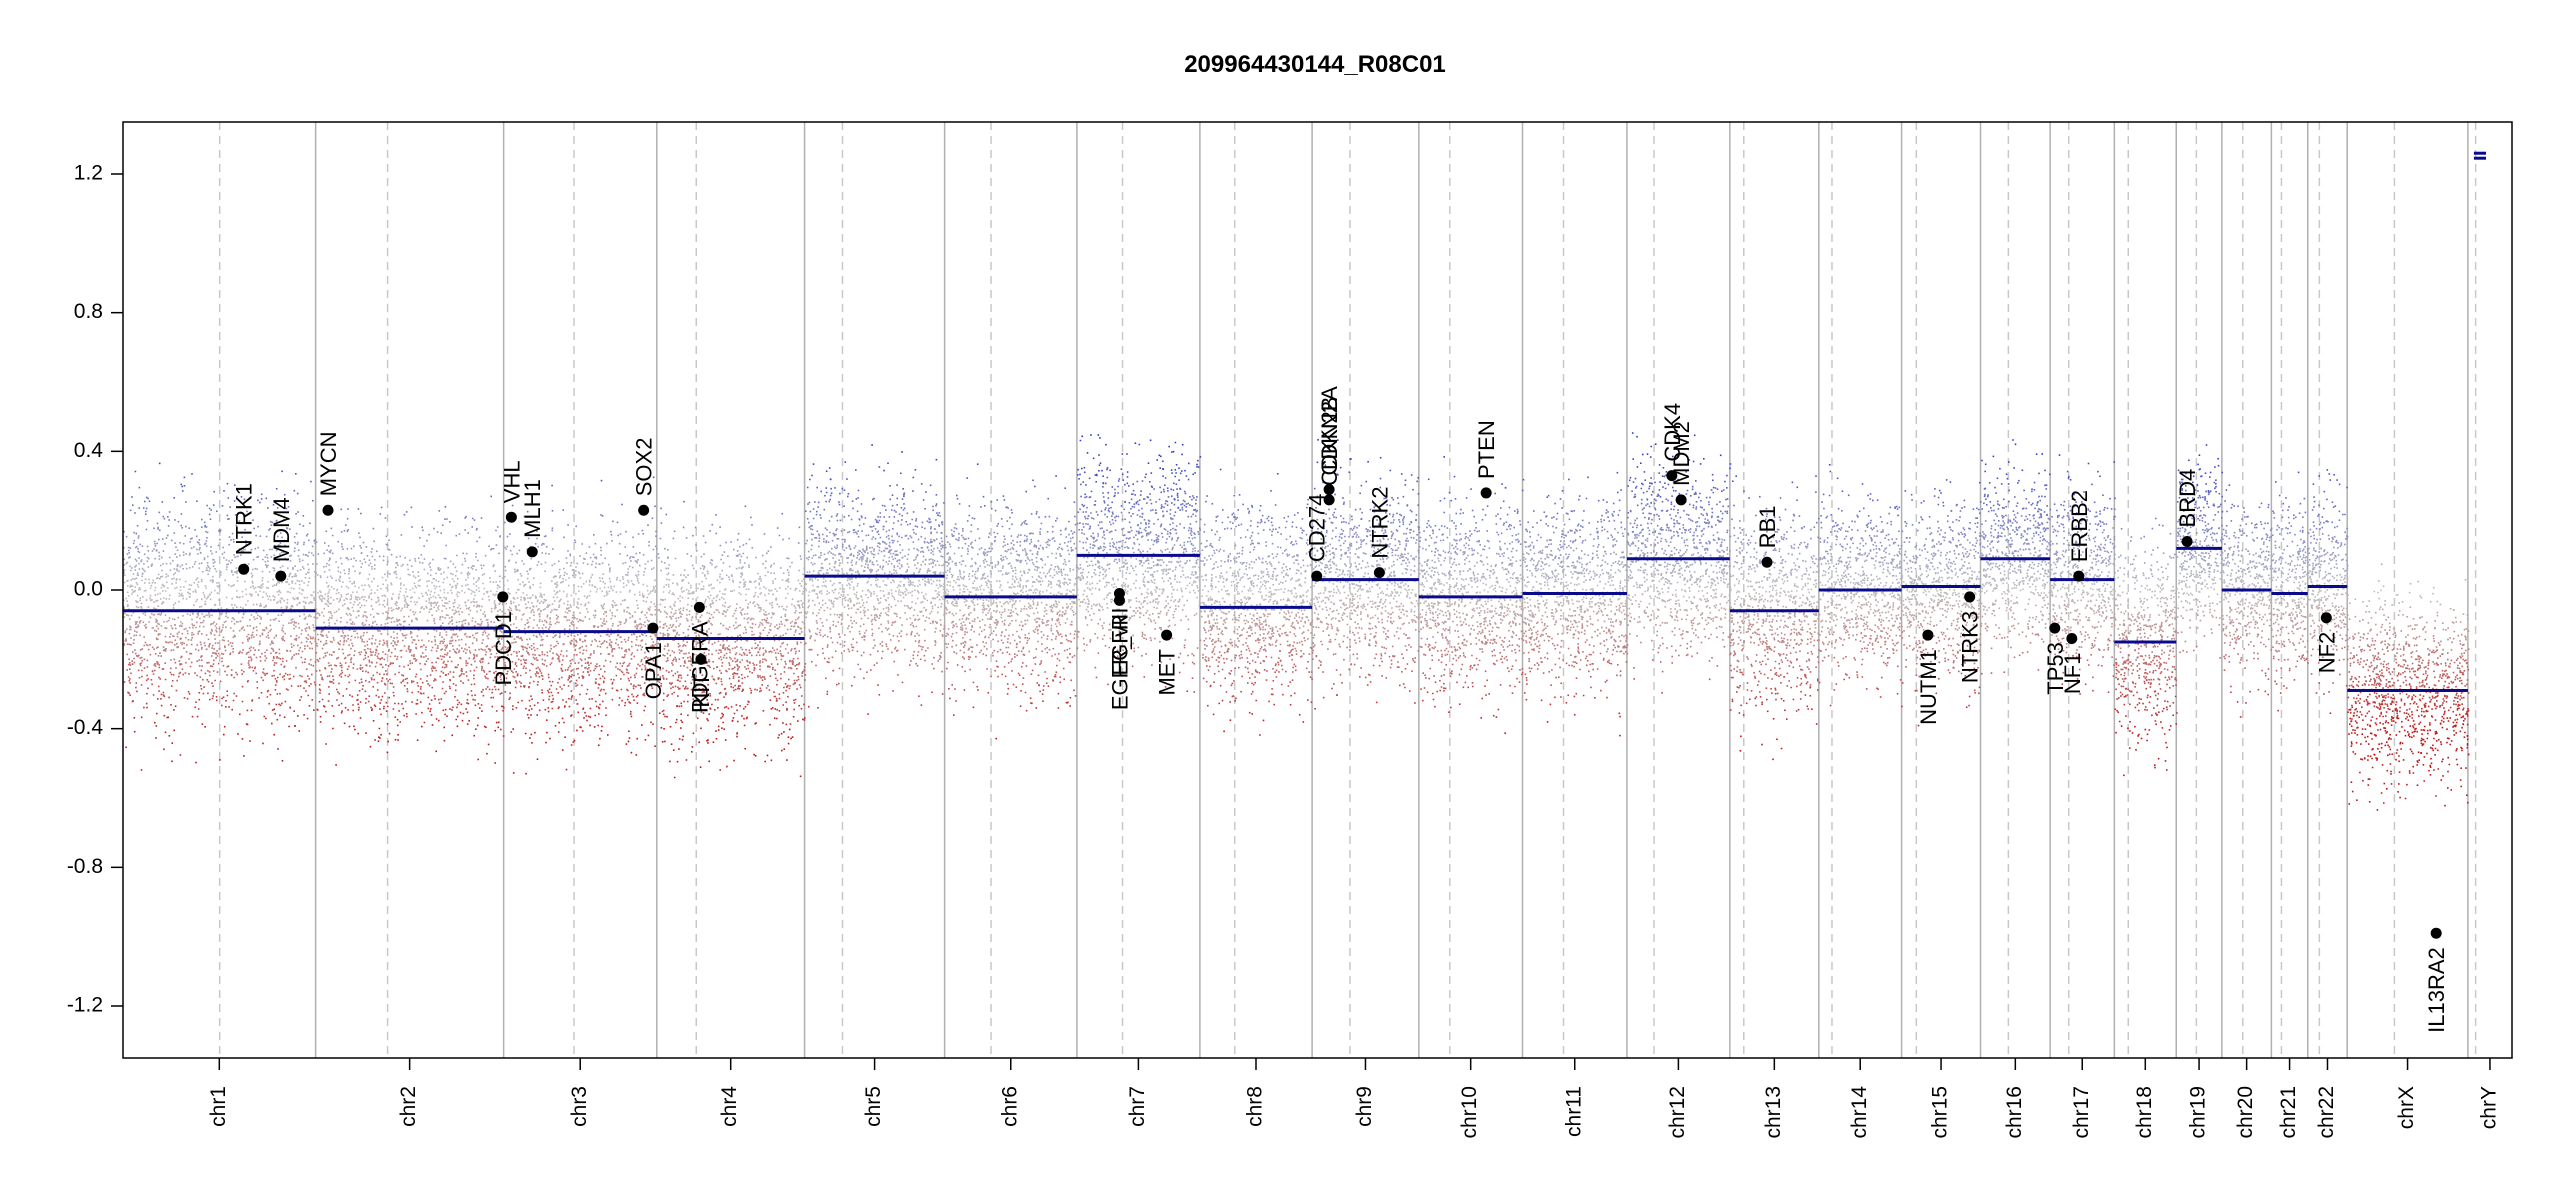  I want to click on probe-points-chr6, so click(1002, 575).